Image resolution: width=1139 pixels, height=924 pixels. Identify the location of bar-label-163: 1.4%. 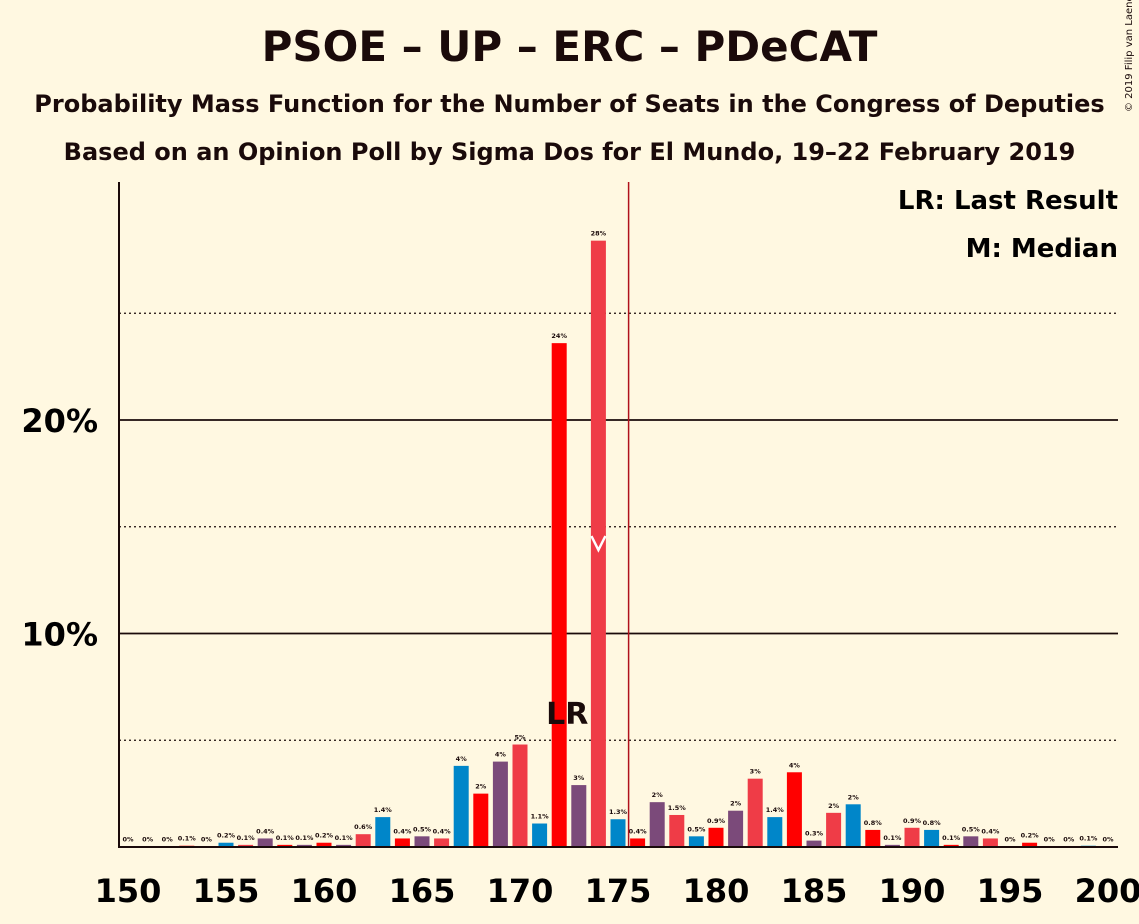
(383, 810).